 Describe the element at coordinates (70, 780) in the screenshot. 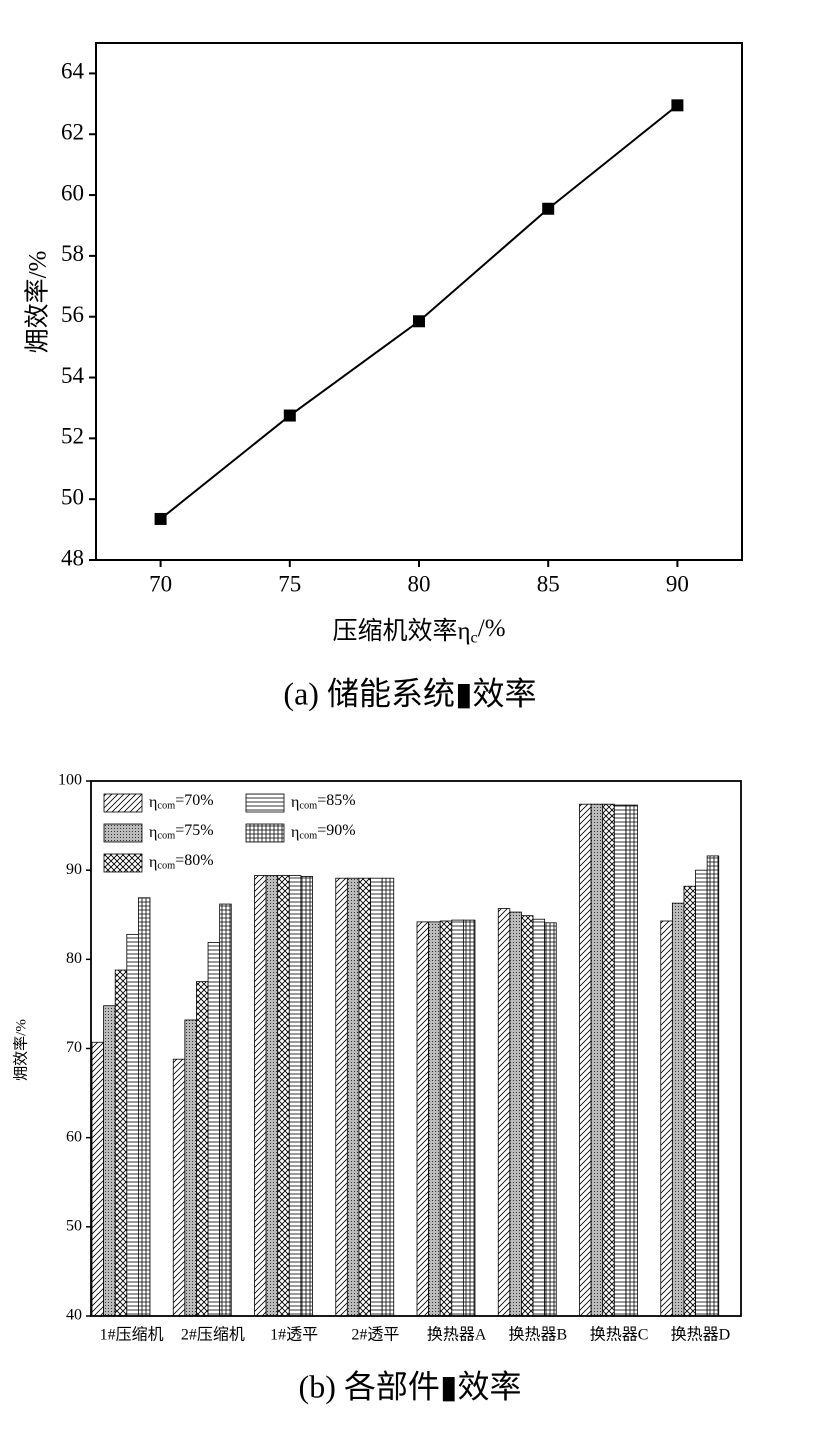

I see `y-tick-label: 100` at that location.